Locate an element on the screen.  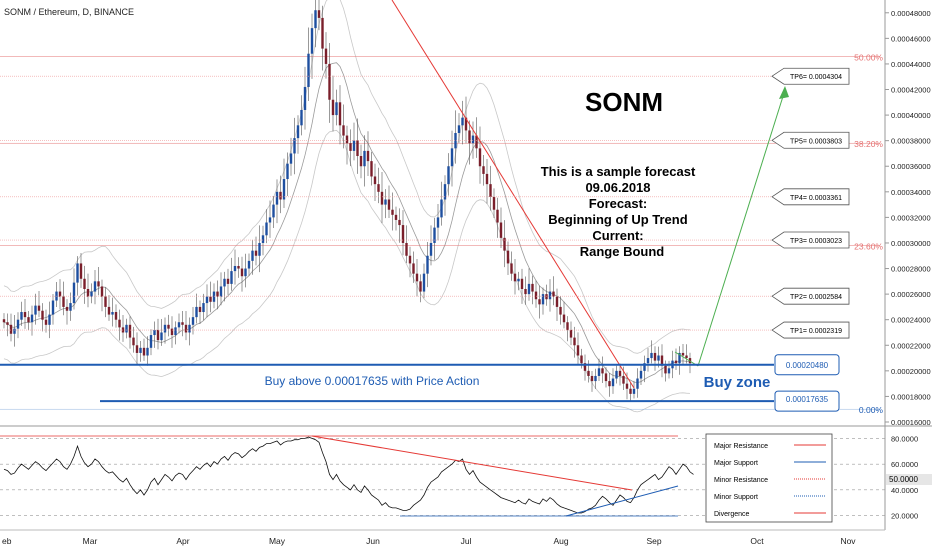
price-tick-label: 0.00020000 is located at coordinates (911, 371).